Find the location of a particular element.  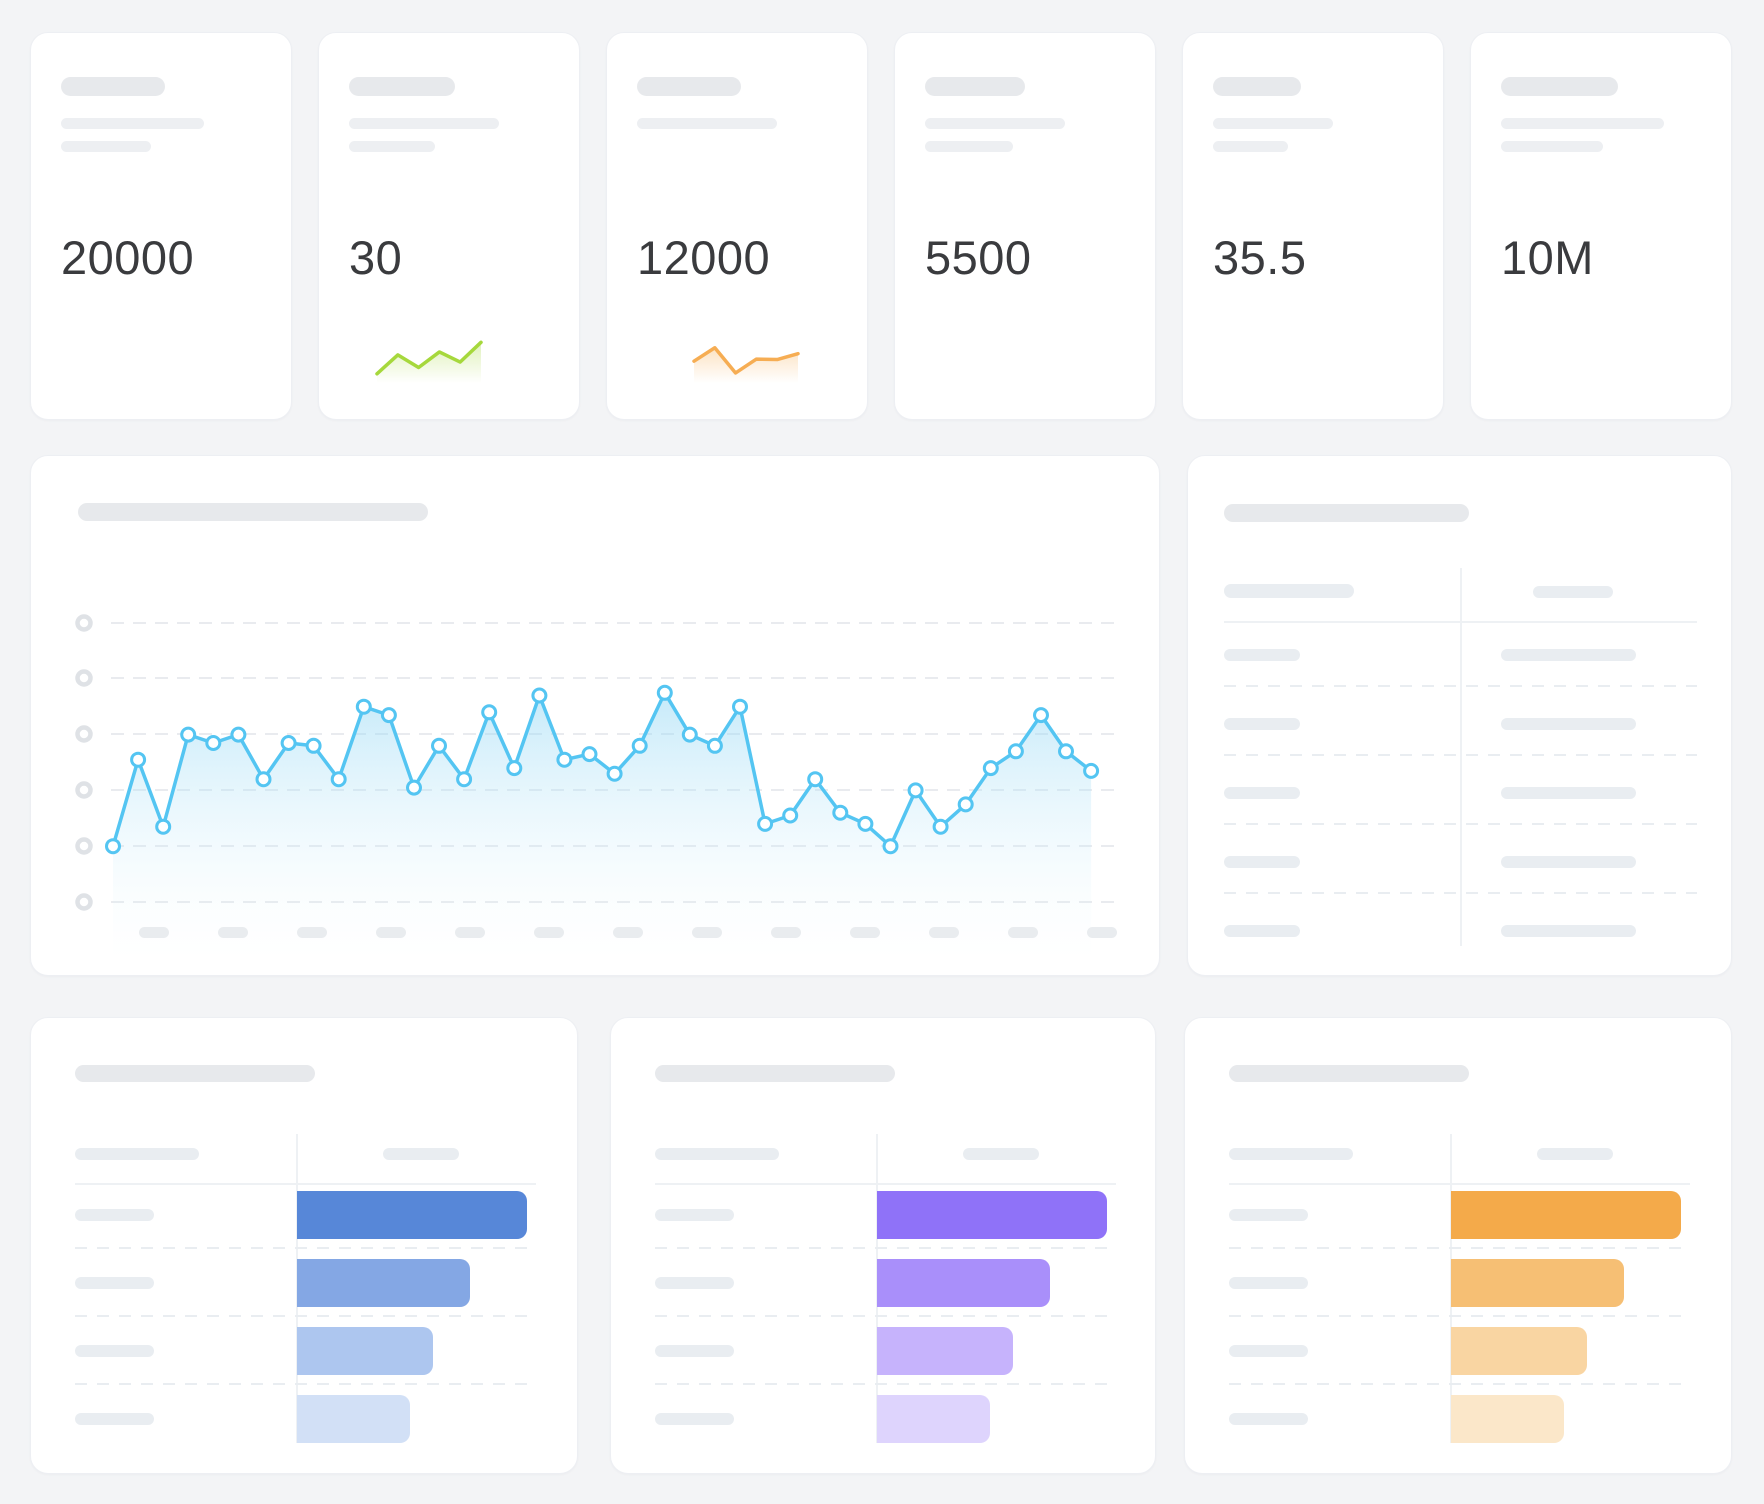

sparkline-green-icon is located at coordinates (429, 361).